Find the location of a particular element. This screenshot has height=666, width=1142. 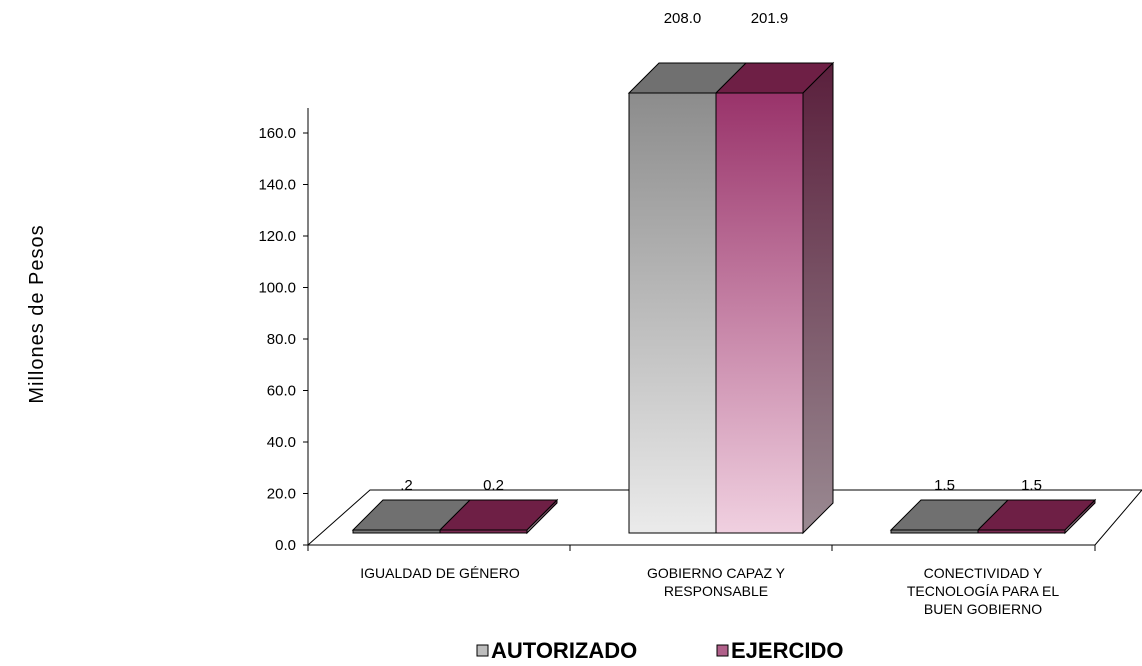

y-tick-label: 80.0 is located at coordinates (281, 339).